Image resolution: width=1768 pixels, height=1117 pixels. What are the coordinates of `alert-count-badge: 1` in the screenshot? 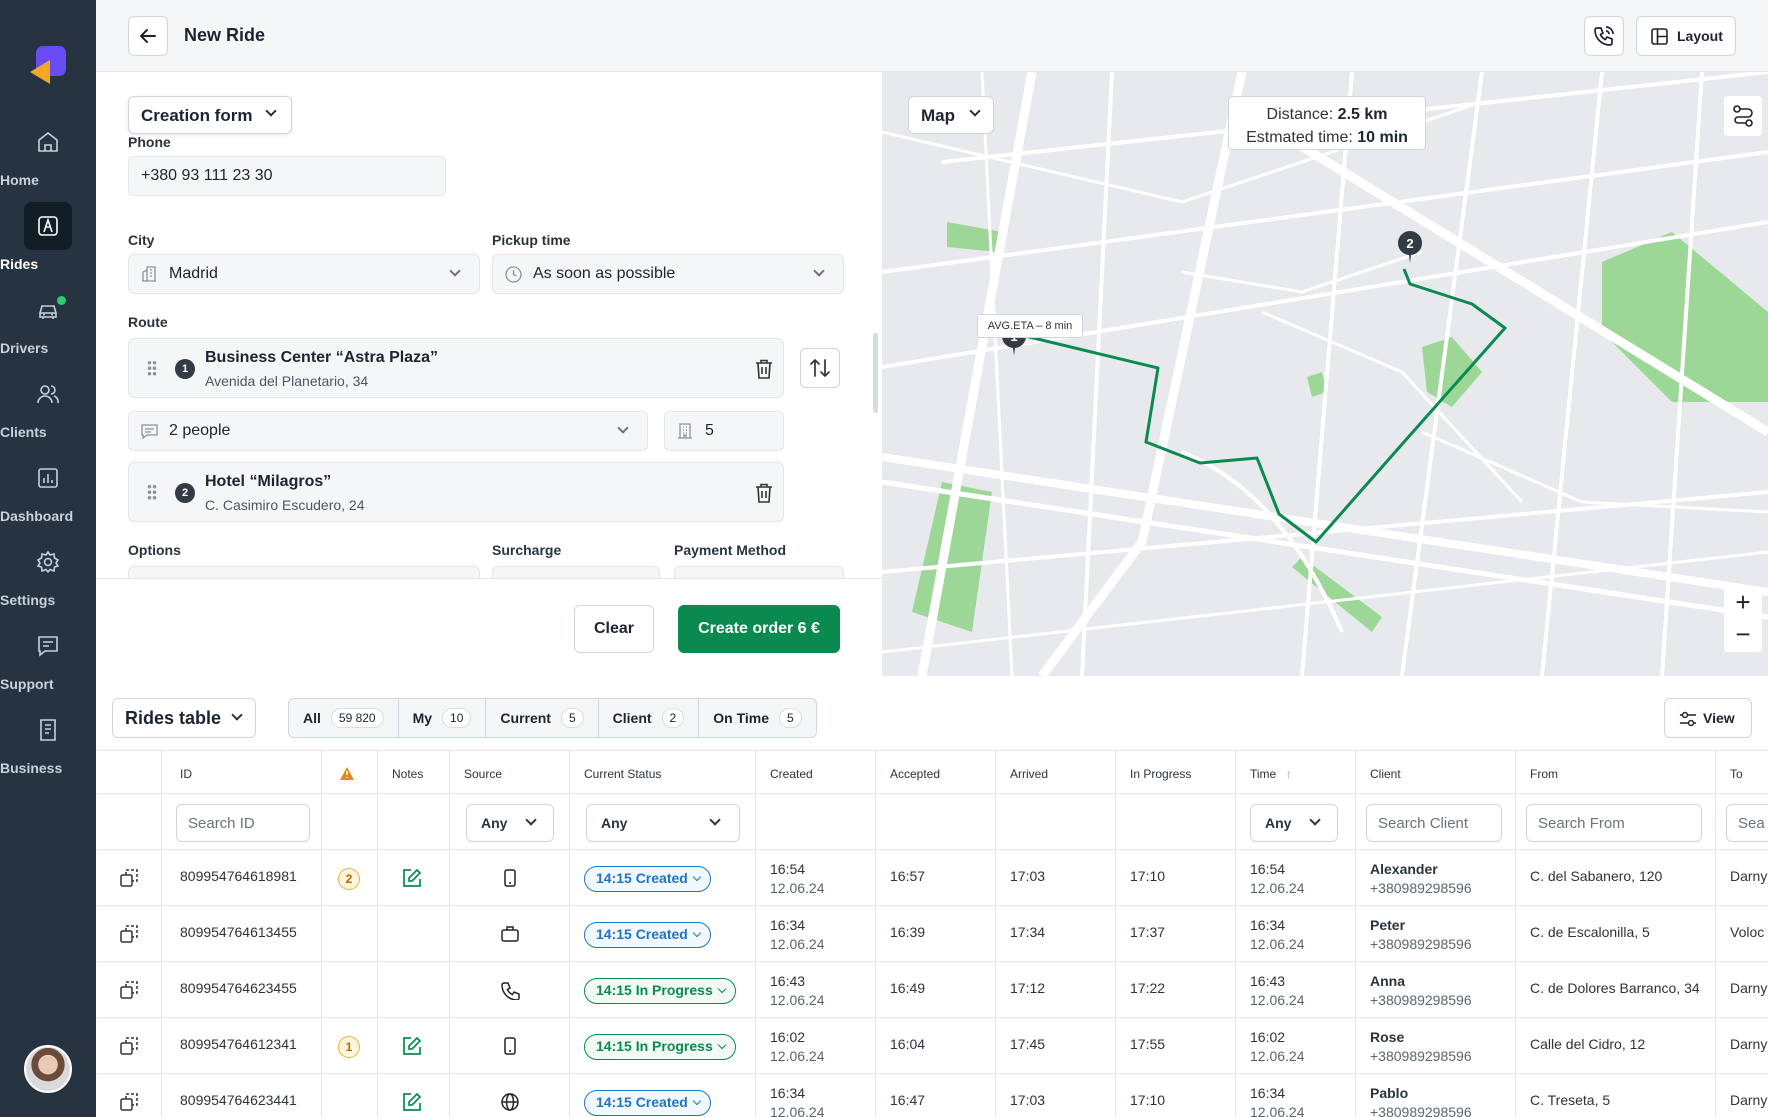 It's located at (349, 1047).